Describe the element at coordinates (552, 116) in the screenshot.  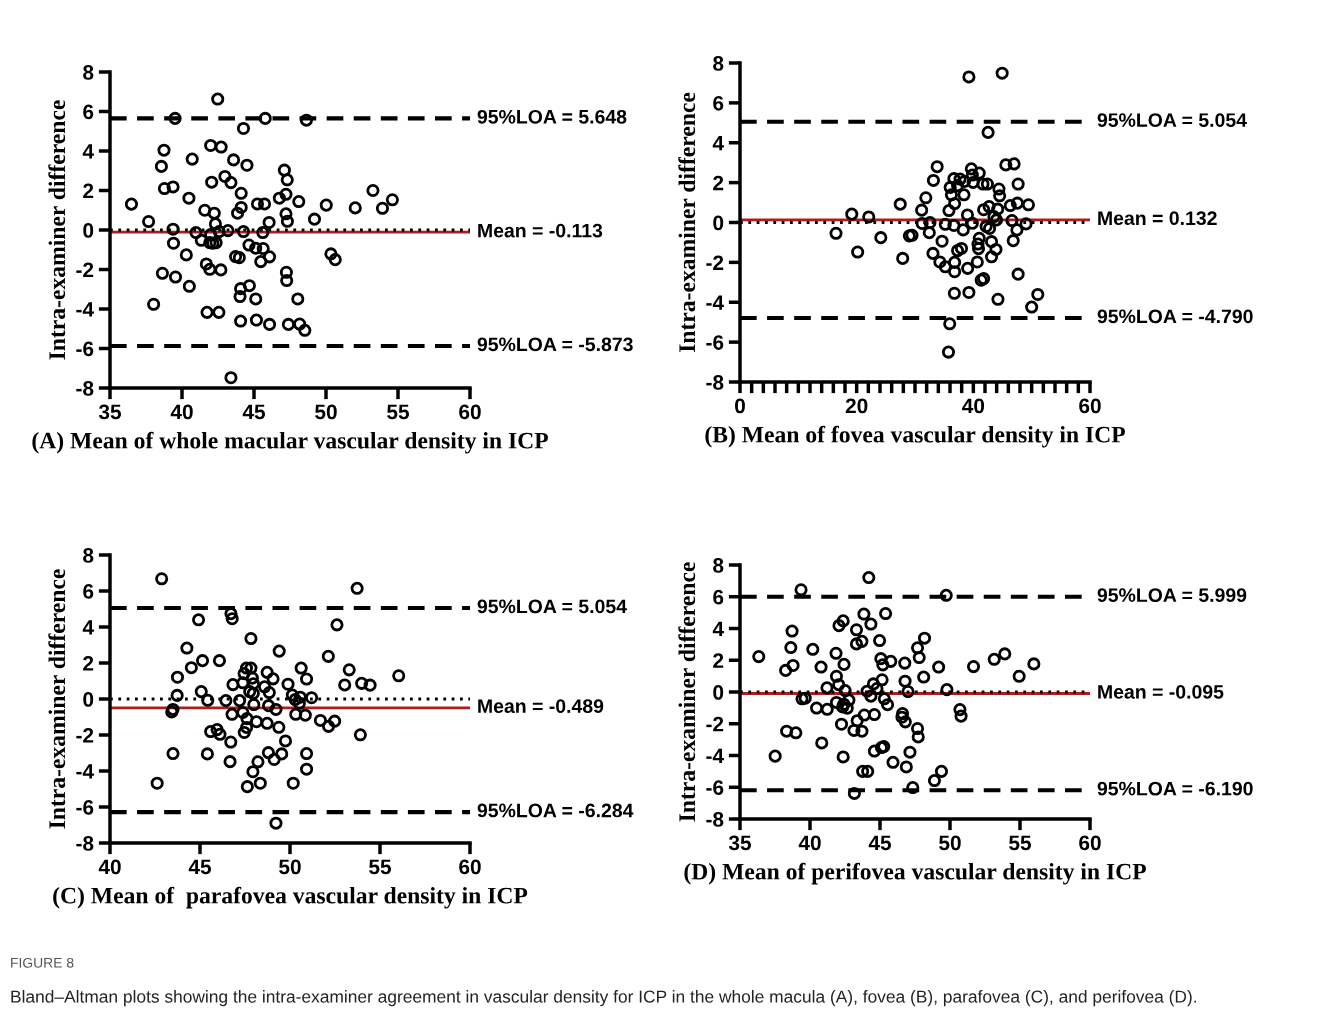
I see `ref-line-label: 95%LOA = 5.648` at that location.